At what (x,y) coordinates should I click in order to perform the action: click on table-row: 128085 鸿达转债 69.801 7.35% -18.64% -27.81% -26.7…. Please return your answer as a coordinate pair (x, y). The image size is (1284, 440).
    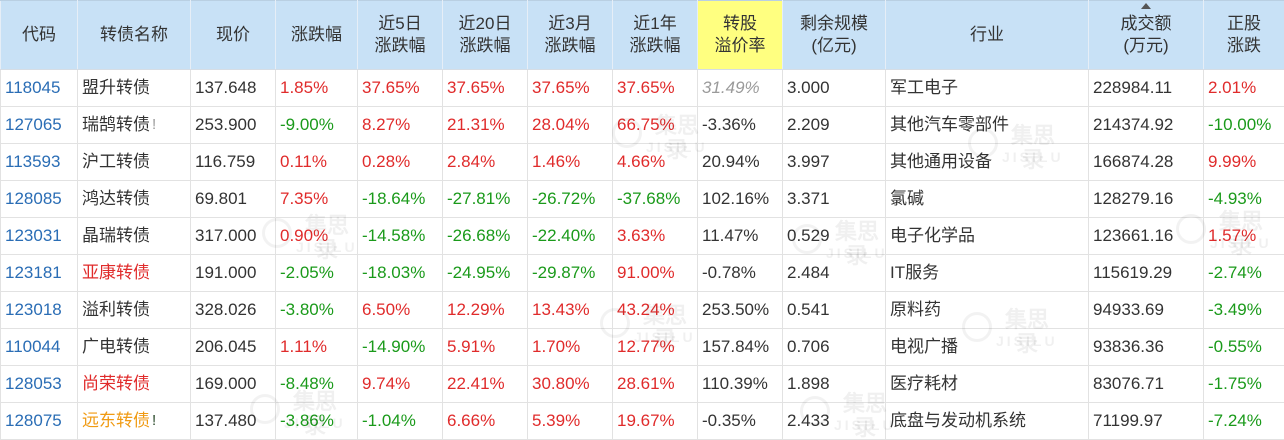
    Looking at the image, I should click on (642, 199).